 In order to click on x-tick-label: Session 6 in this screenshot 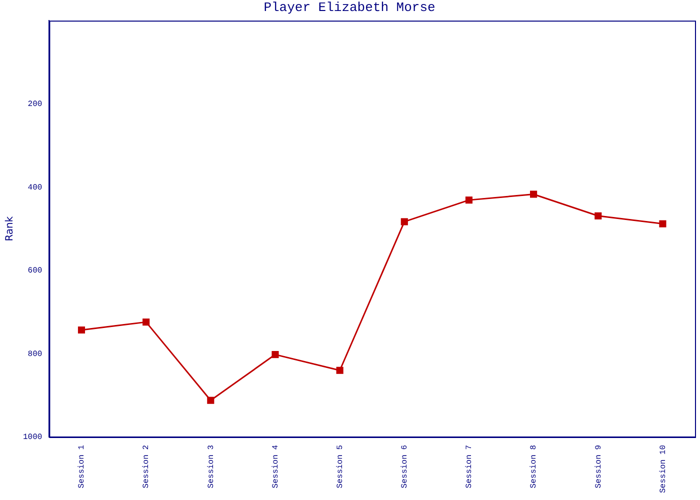, I will do `click(405, 466)`.